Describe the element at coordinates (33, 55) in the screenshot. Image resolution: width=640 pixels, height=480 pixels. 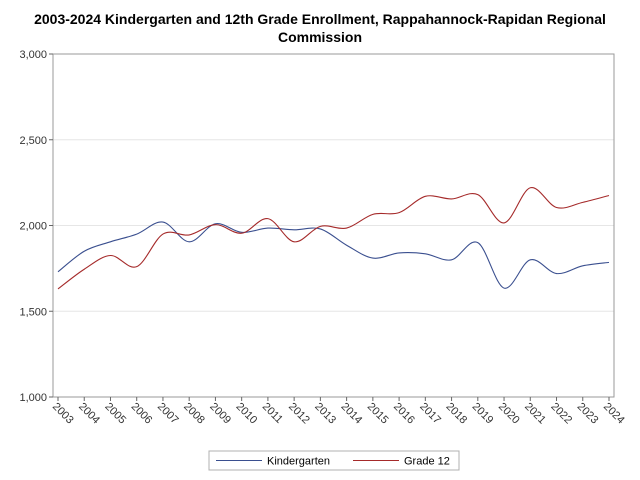
I see `y-tick-label: 3,000` at that location.